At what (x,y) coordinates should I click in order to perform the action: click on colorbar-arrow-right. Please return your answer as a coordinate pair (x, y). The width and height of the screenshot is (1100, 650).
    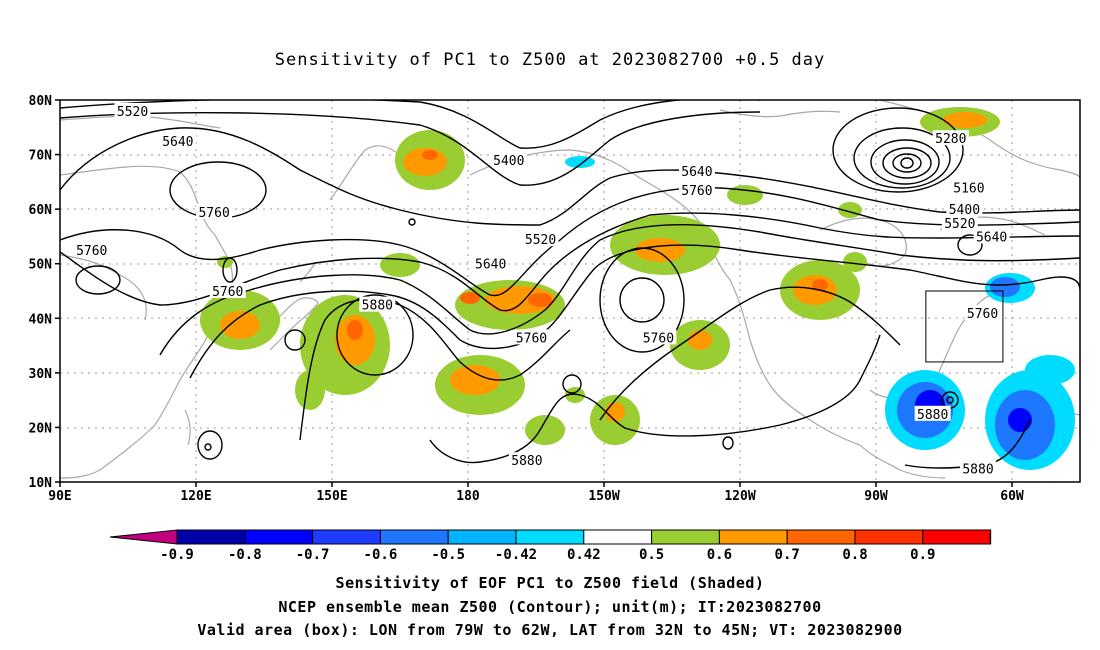
    Looking at the image, I should click on (990, 537).